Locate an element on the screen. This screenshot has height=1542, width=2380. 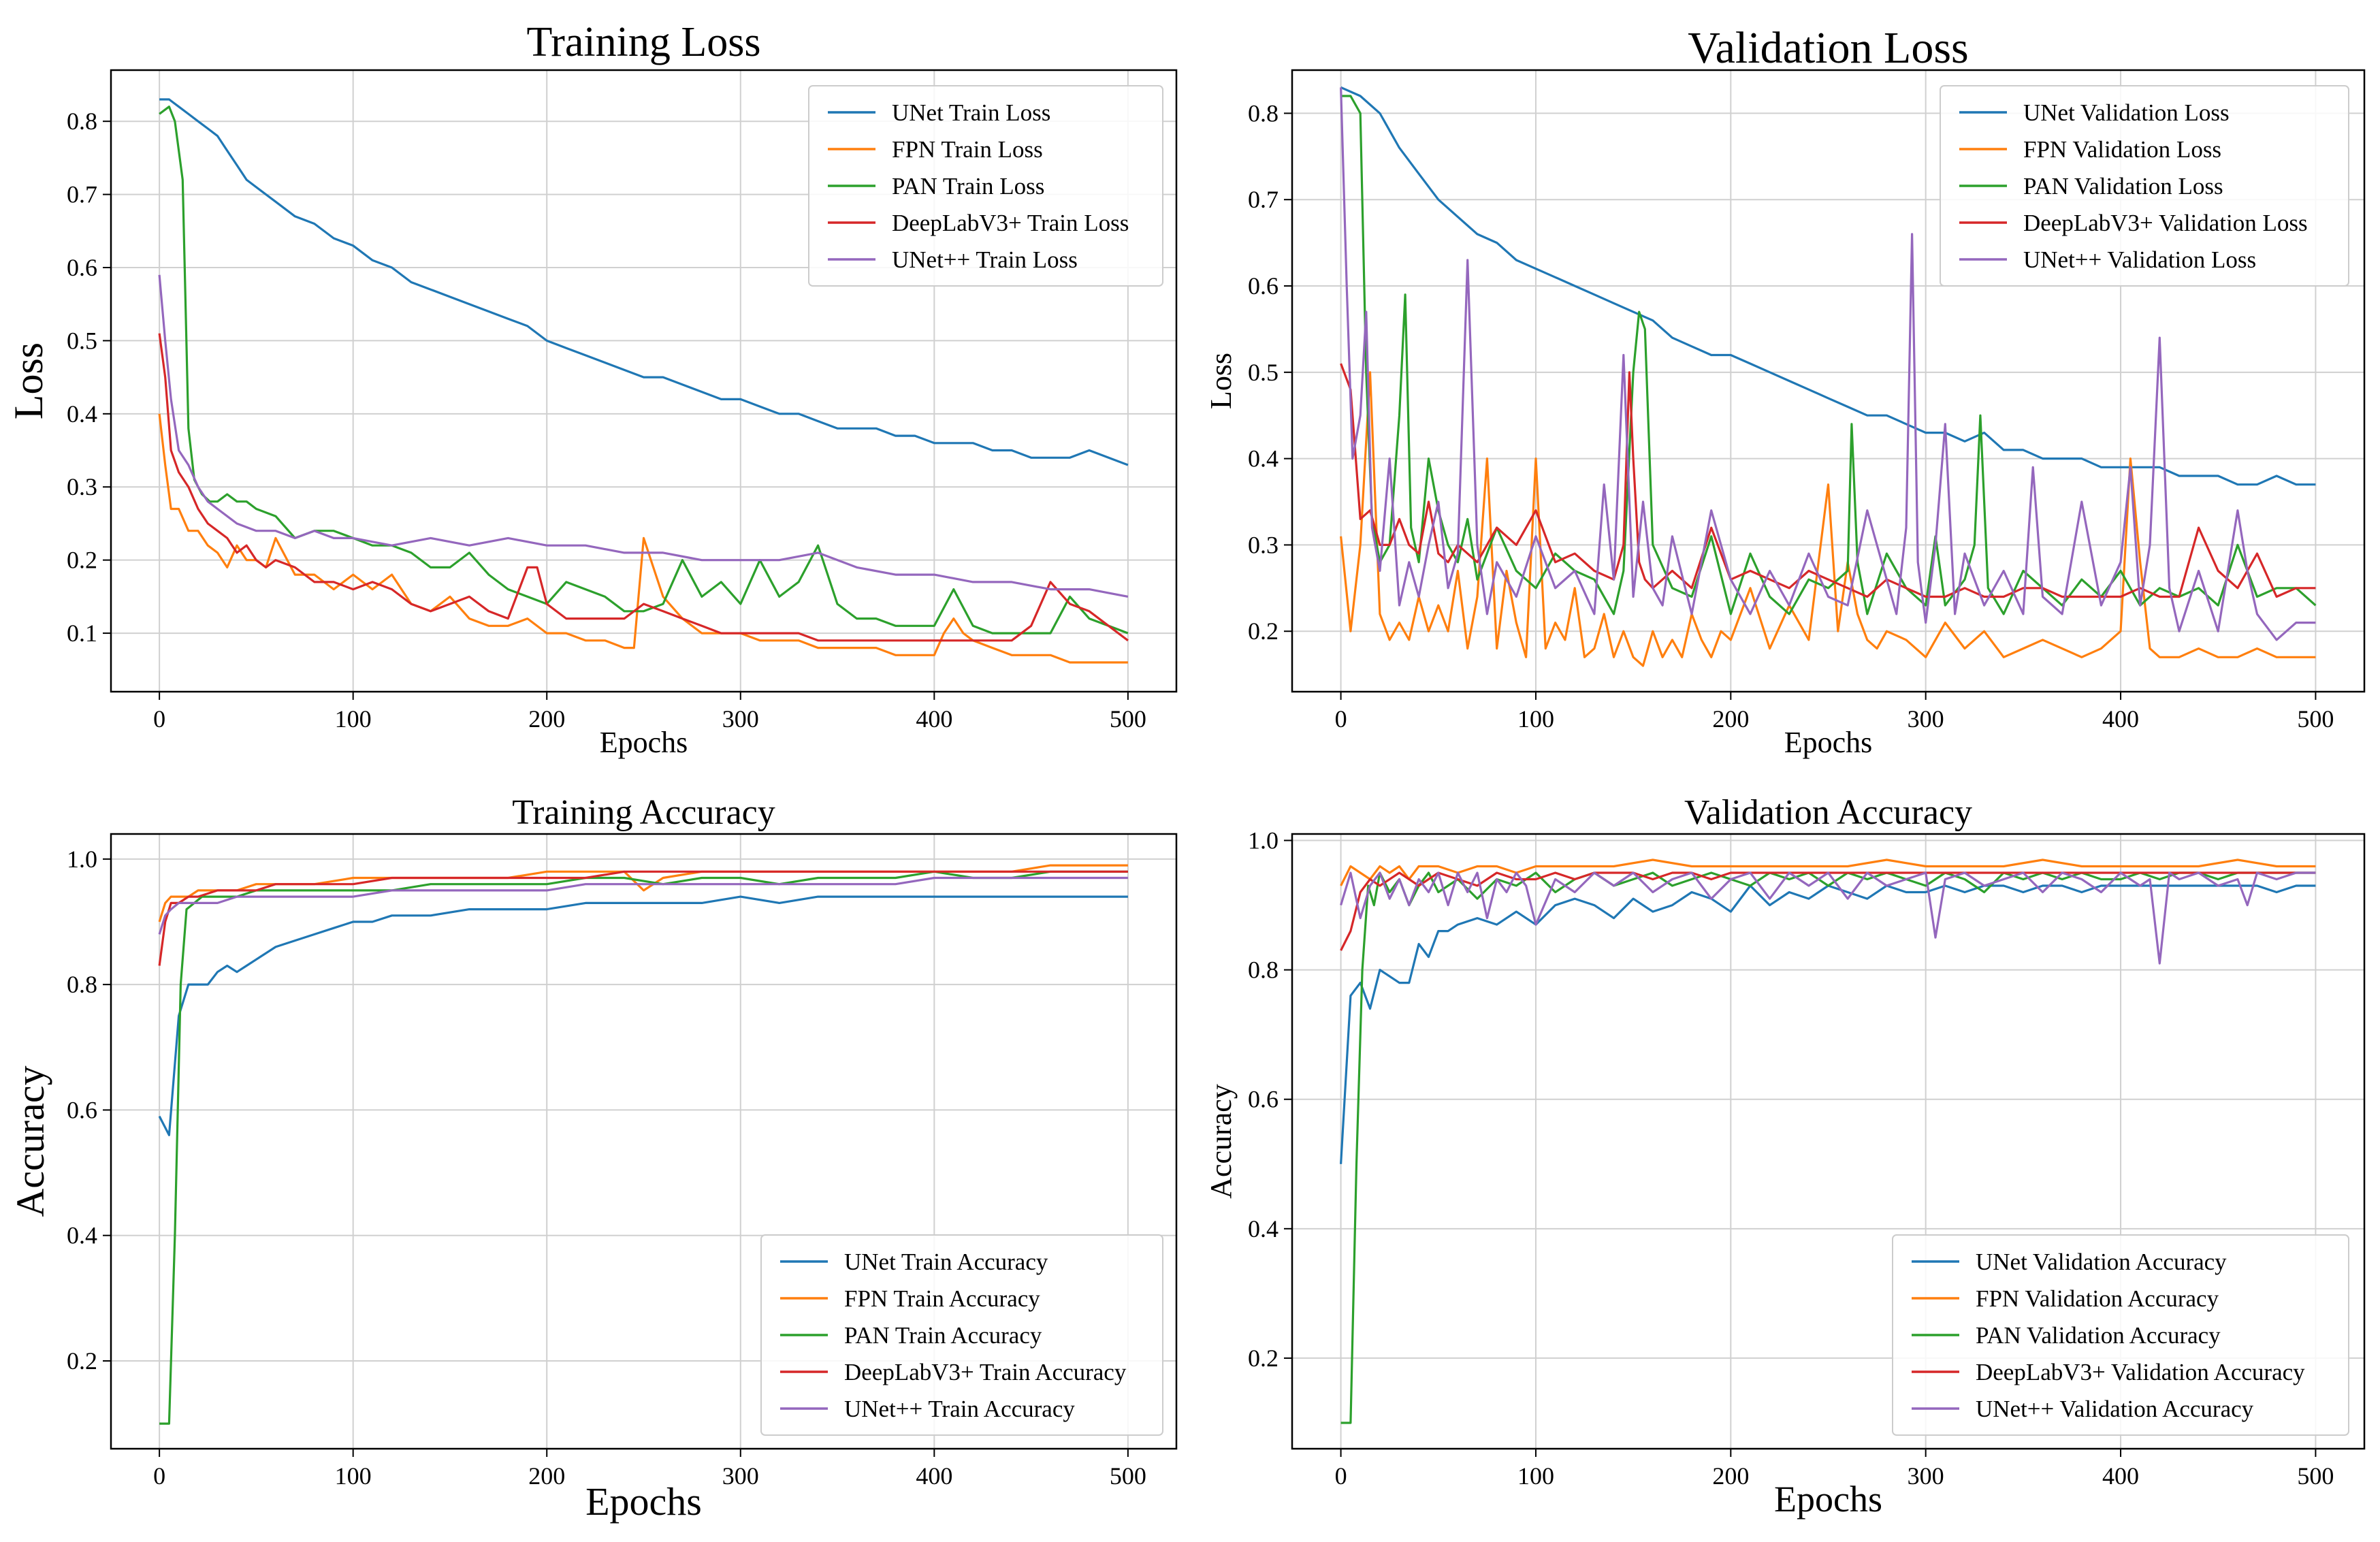
train-acc-ylabel: Accuracy is located at coordinates (30, 1141).